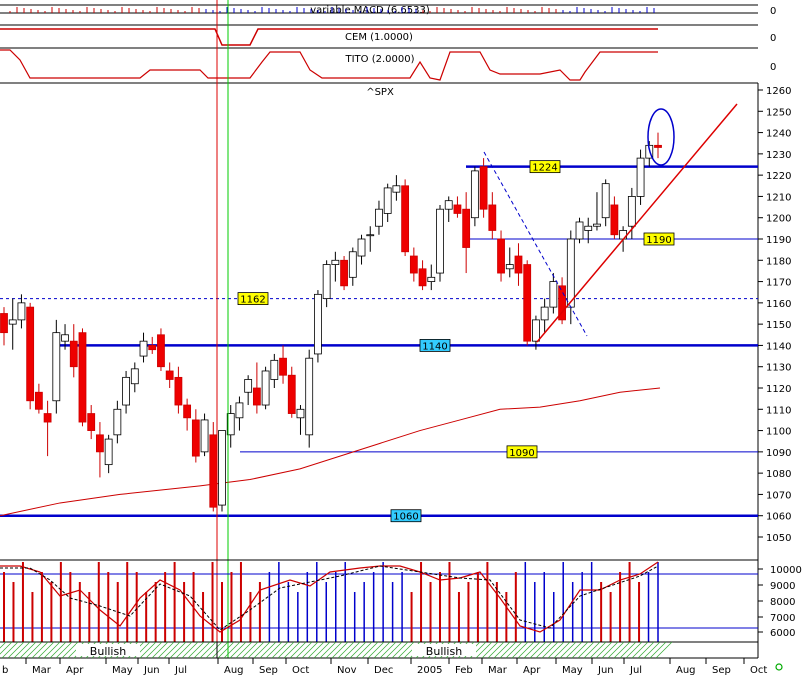 The width and height of the screenshot is (805, 678). I want to click on price-tick-label: 1070, so click(778, 495).